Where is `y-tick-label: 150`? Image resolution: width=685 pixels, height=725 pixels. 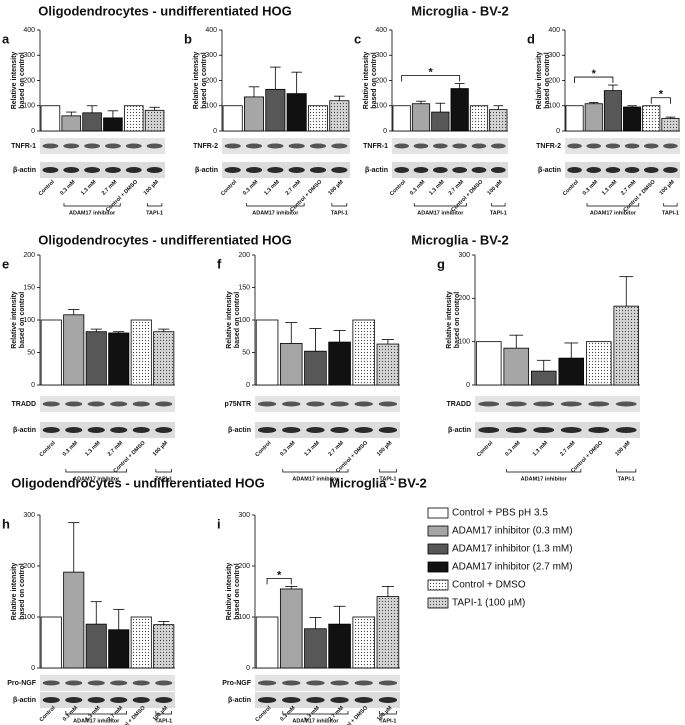 y-tick-label: 150 is located at coordinates (29, 287).